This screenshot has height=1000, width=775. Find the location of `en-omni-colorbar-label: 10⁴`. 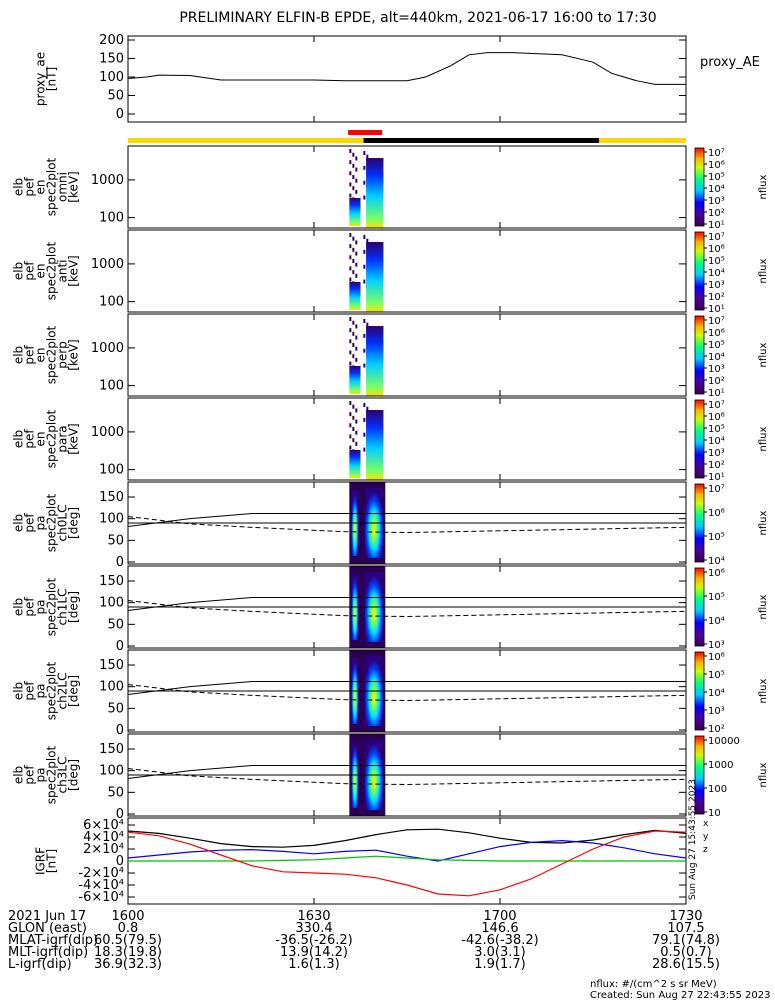

en-omni-colorbar-label: 10⁴ is located at coordinates (716, 189).